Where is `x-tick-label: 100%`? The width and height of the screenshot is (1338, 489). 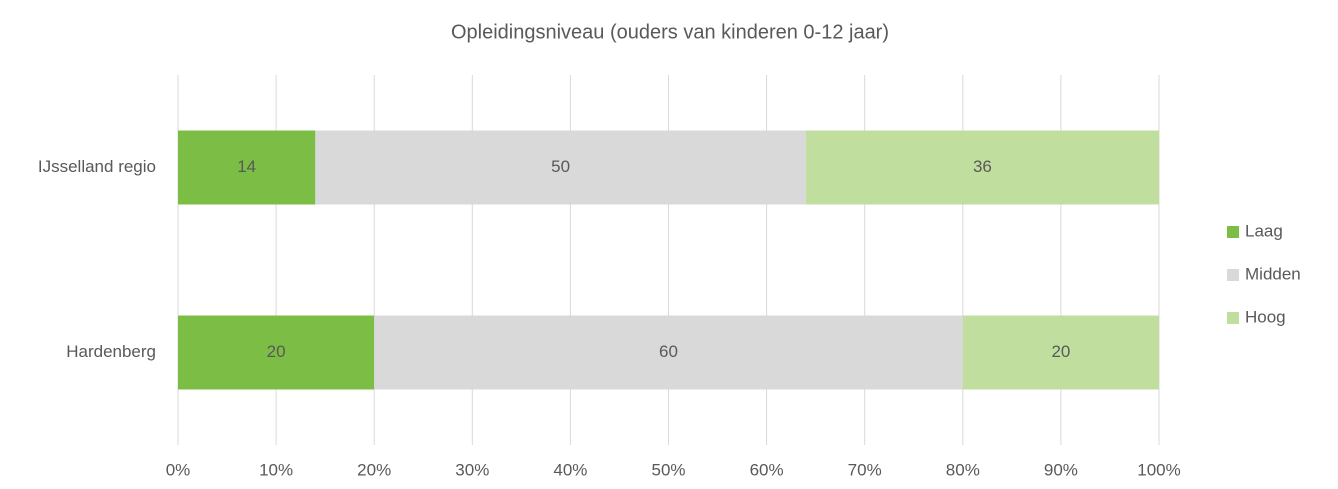 x-tick-label: 100% is located at coordinates (1158, 469).